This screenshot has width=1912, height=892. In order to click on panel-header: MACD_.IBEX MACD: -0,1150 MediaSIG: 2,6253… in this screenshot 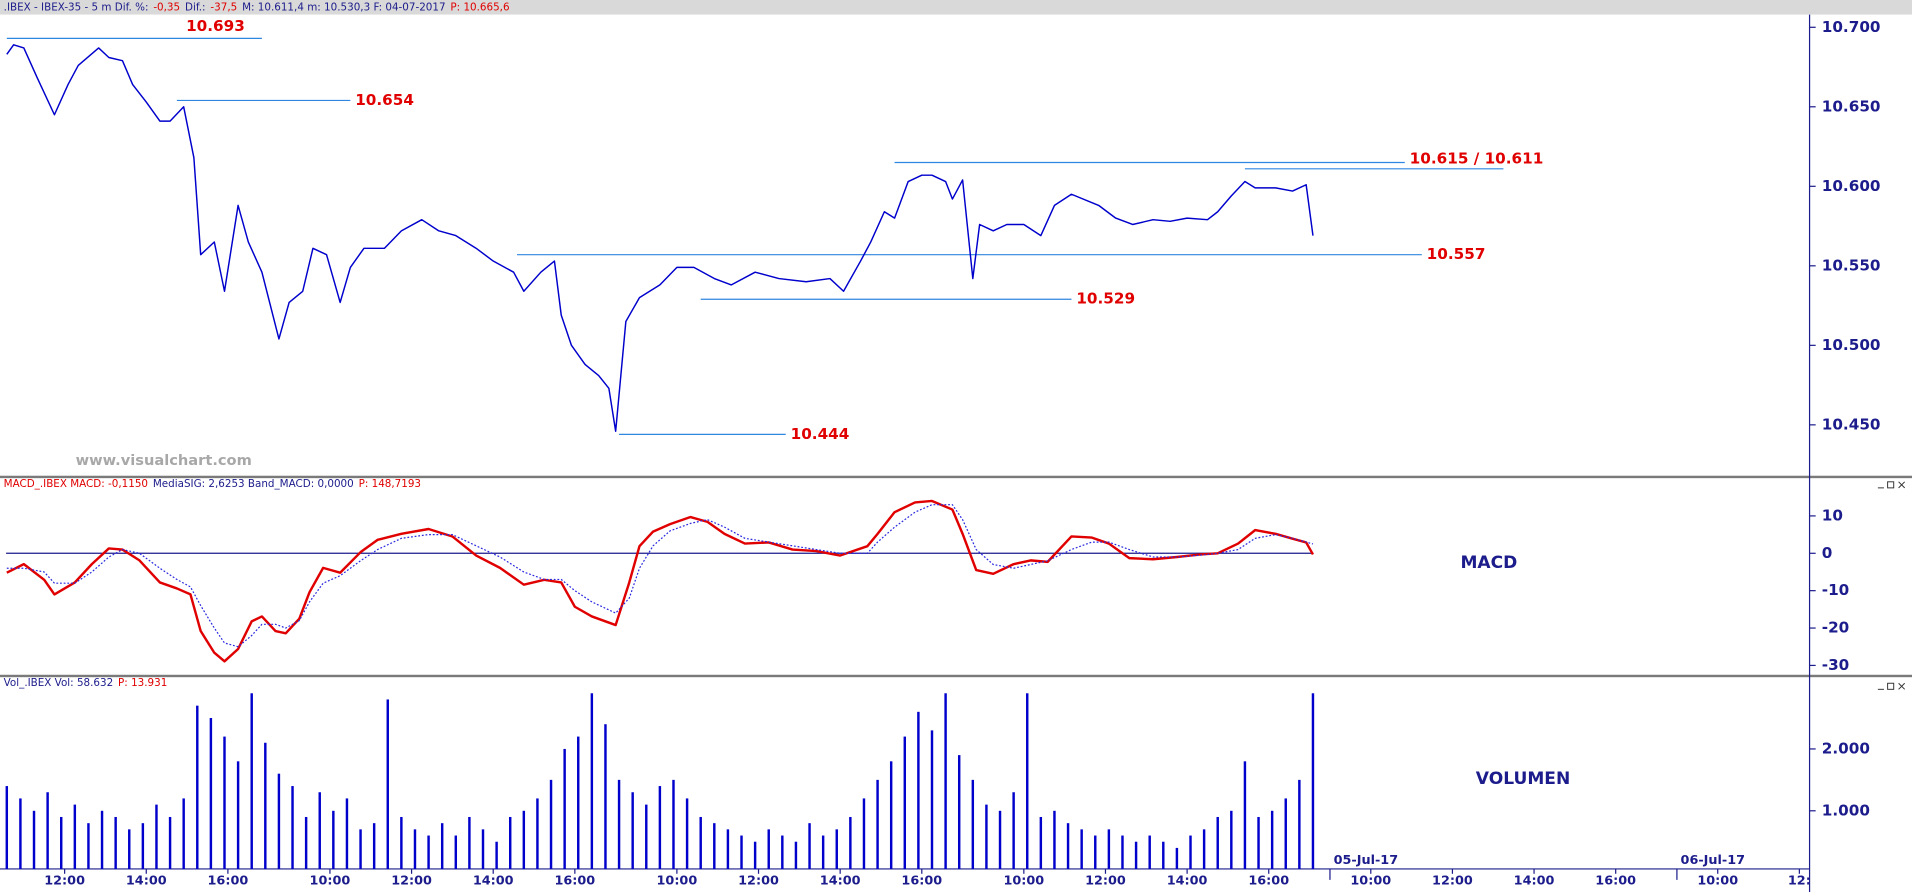, I will do `click(212, 484)`.